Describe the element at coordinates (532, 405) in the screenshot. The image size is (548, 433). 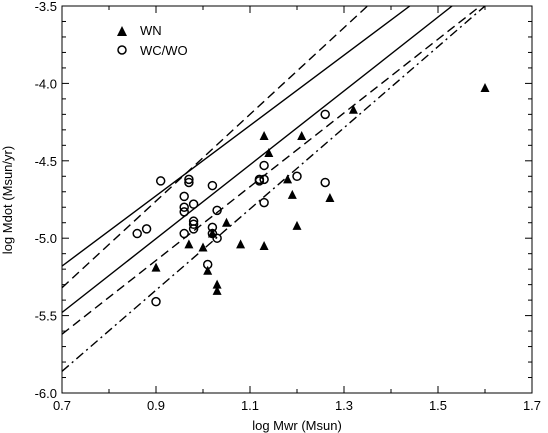
I see `x-tick-label: 1.7` at that location.